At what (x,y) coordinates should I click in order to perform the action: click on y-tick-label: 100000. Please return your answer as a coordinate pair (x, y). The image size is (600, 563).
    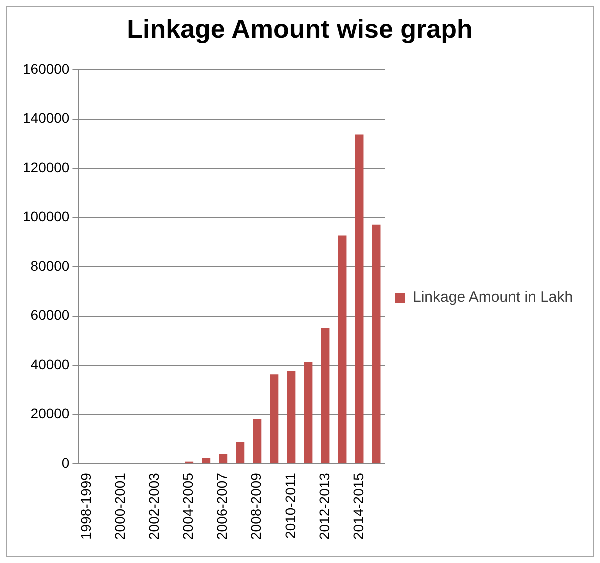
    Looking at the image, I should click on (46, 216).